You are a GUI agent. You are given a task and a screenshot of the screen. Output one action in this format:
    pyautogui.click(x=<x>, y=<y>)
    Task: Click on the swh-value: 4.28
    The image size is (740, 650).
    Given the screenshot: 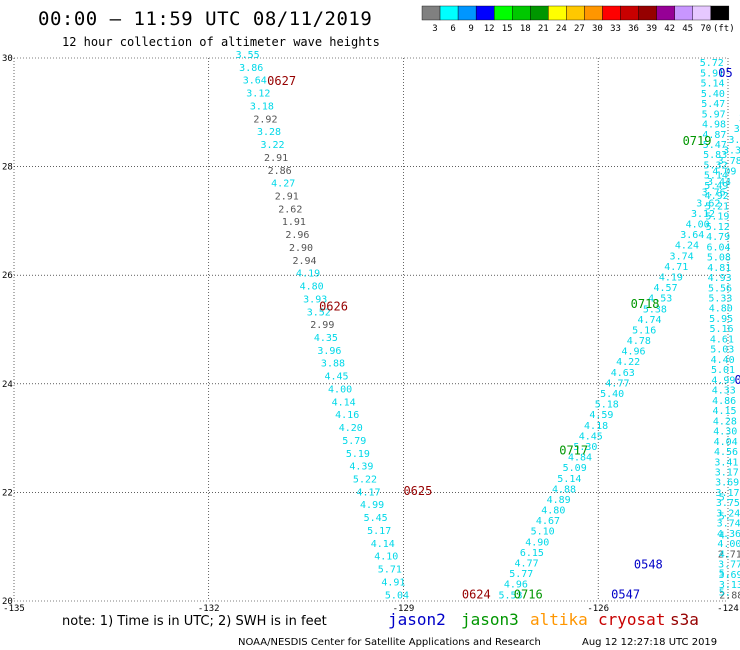 What is the action you would take?
    pyautogui.click(x=725, y=421)
    